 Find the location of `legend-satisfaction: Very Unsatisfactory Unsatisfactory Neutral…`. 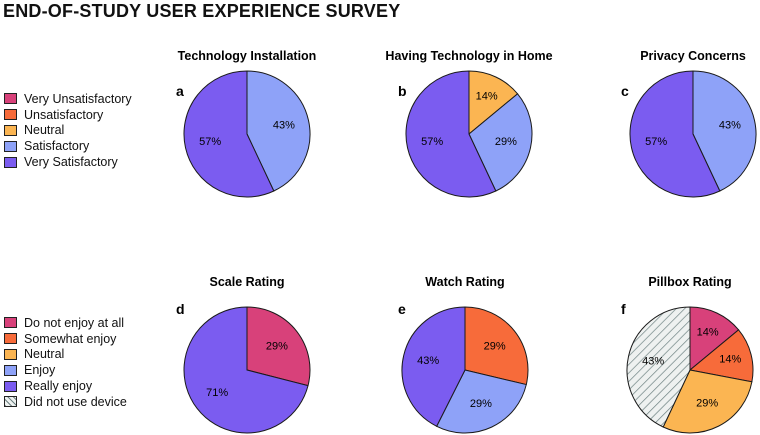

legend-satisfaction: Very Unsatisfactory Unsatisfactory Neutral… is located at coordinates (68, 130).